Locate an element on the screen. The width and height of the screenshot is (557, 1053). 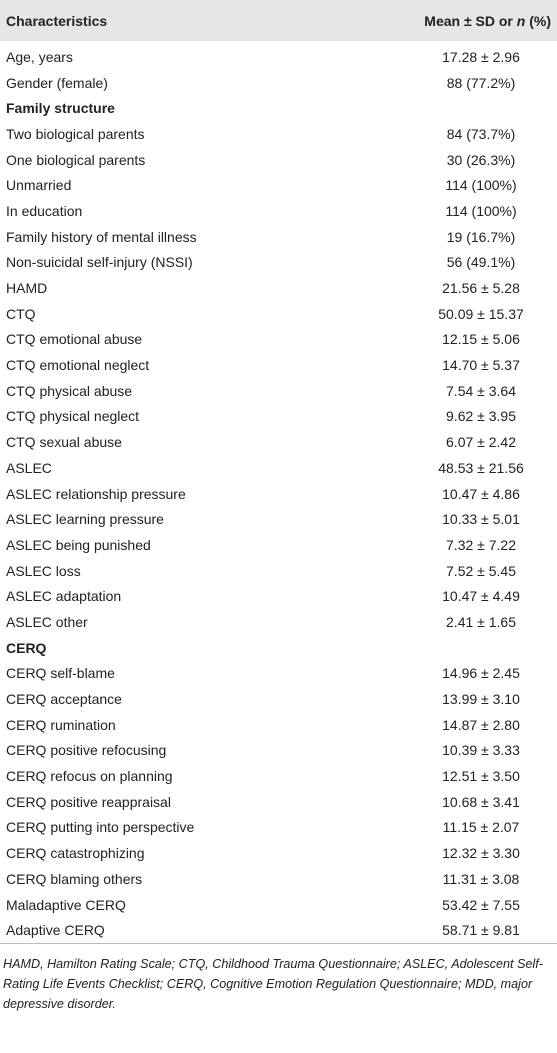
row-value: 7.54 ± 3.64 is located at coordinates (481, 390).